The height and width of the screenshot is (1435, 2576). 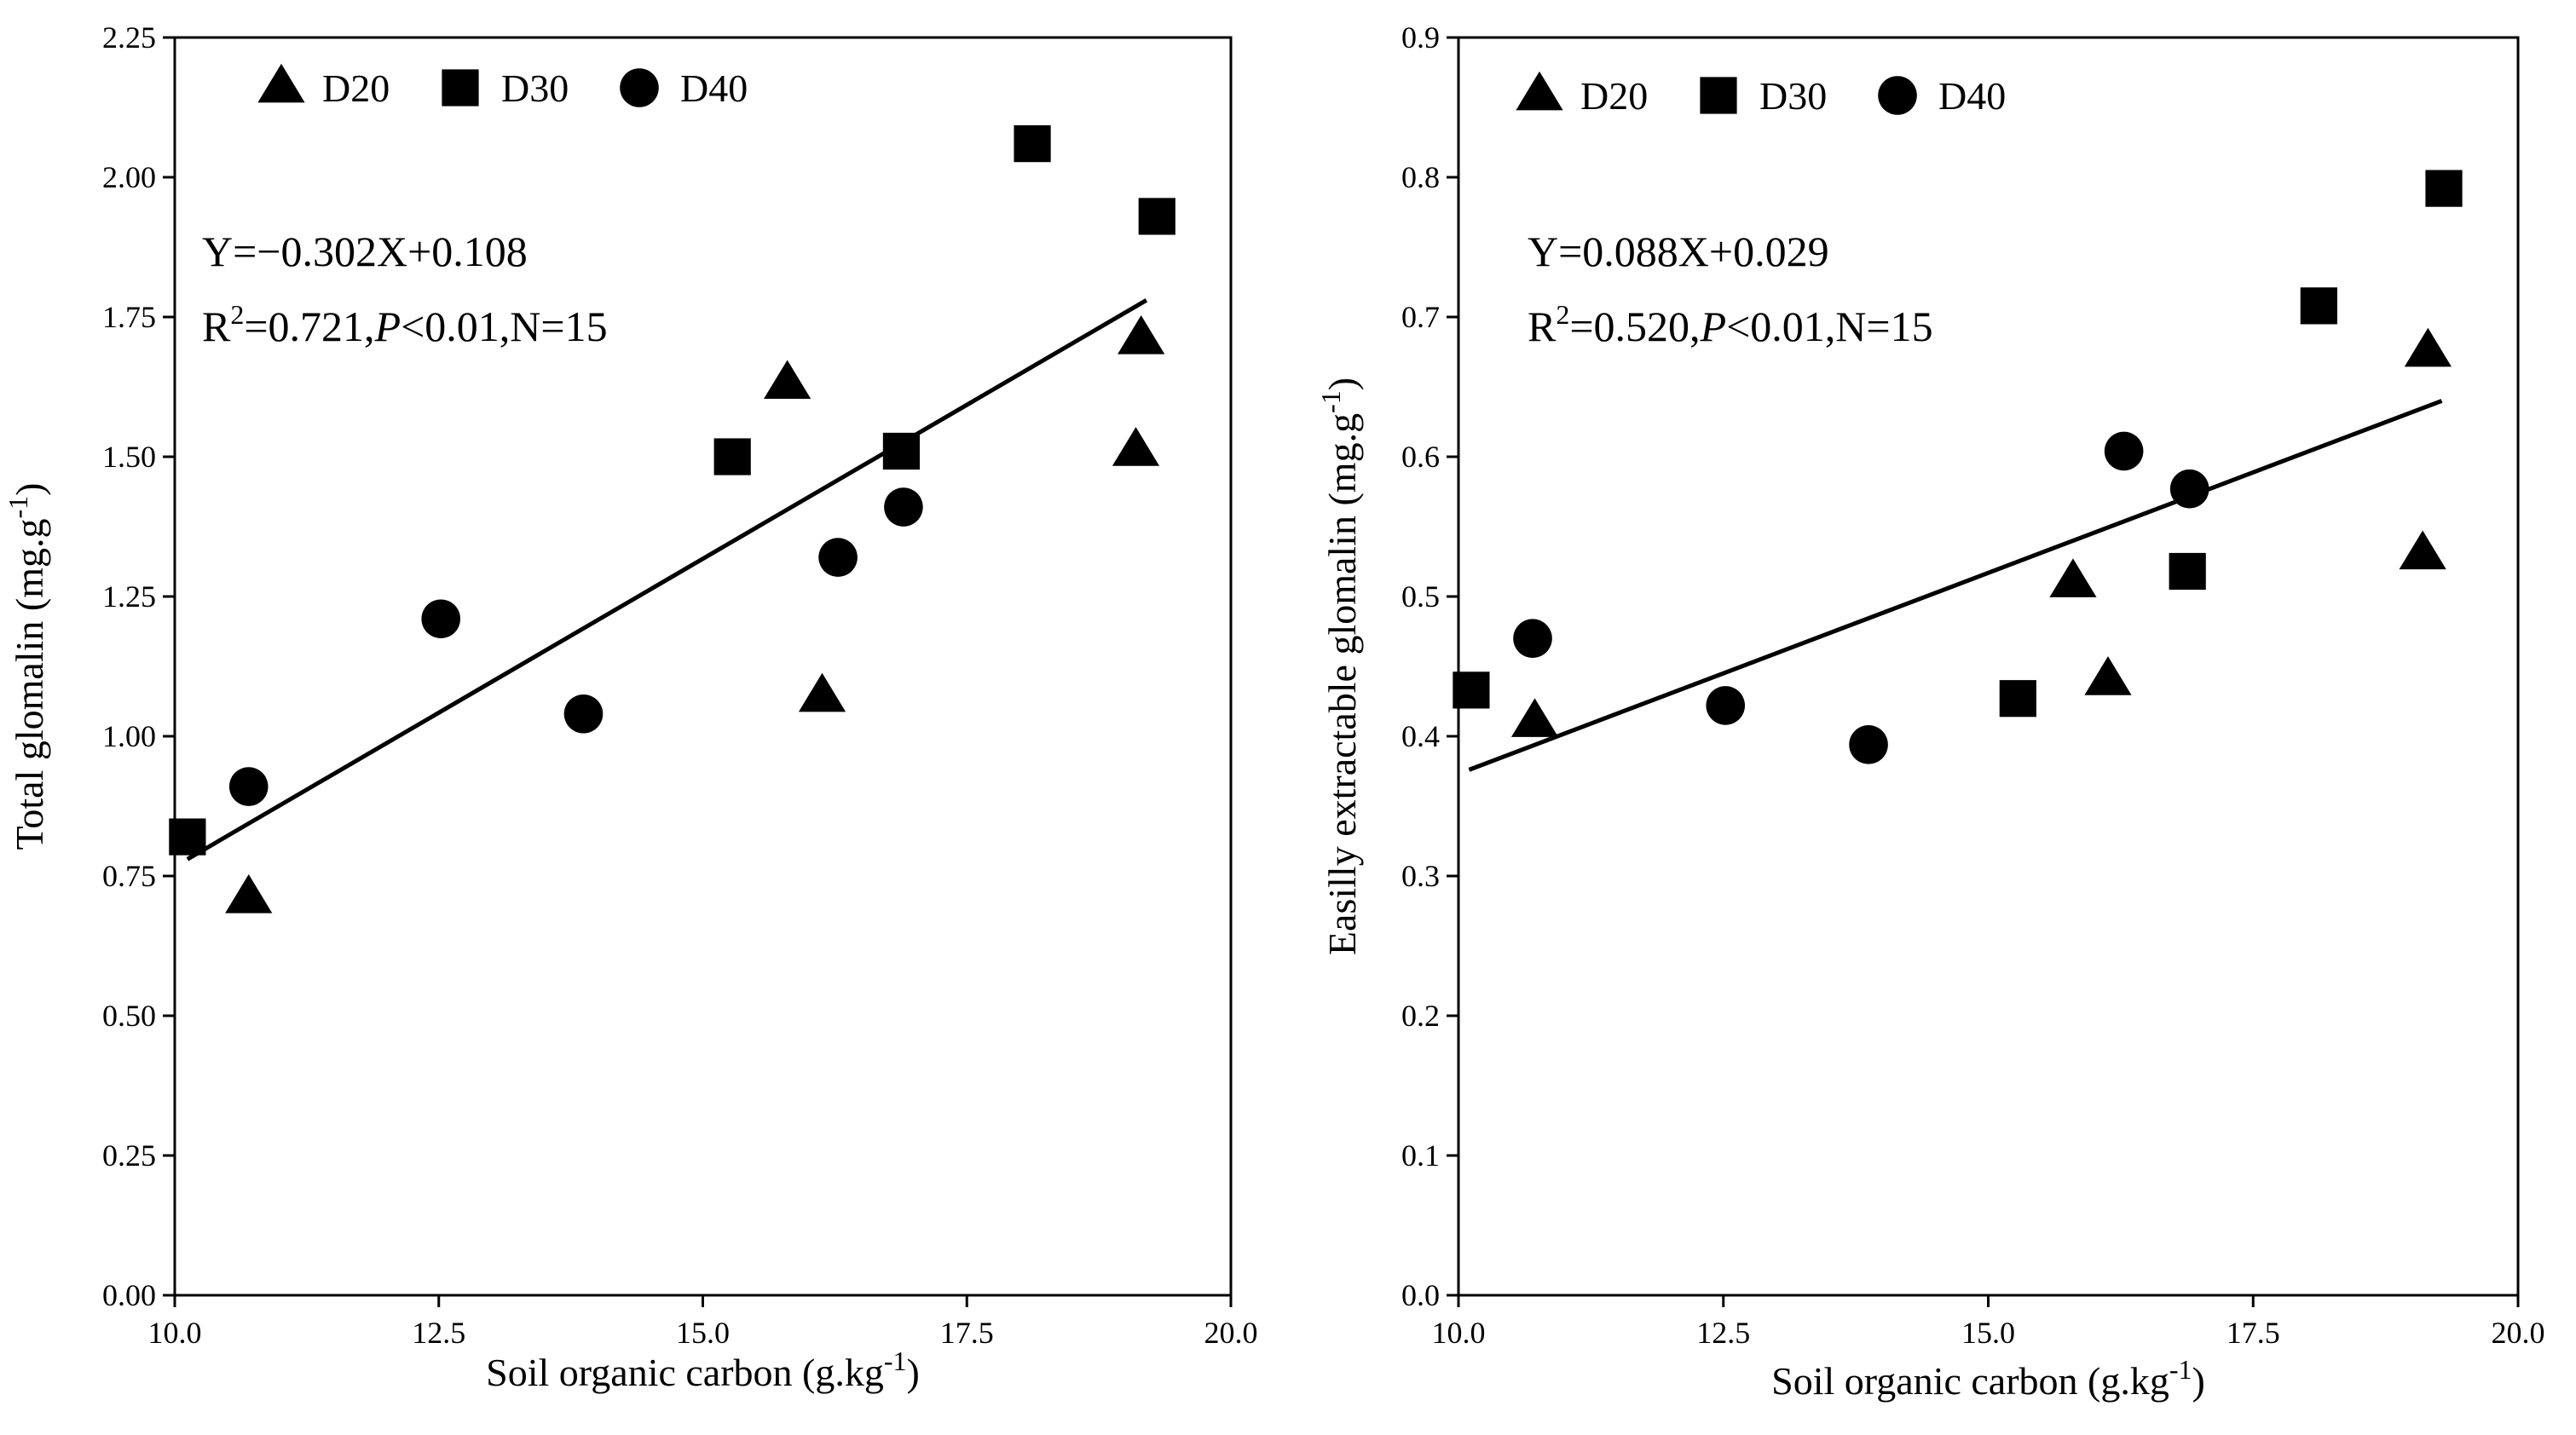 I want to click on y-tick-label: 0.1, so click(x=1420, y=1155).